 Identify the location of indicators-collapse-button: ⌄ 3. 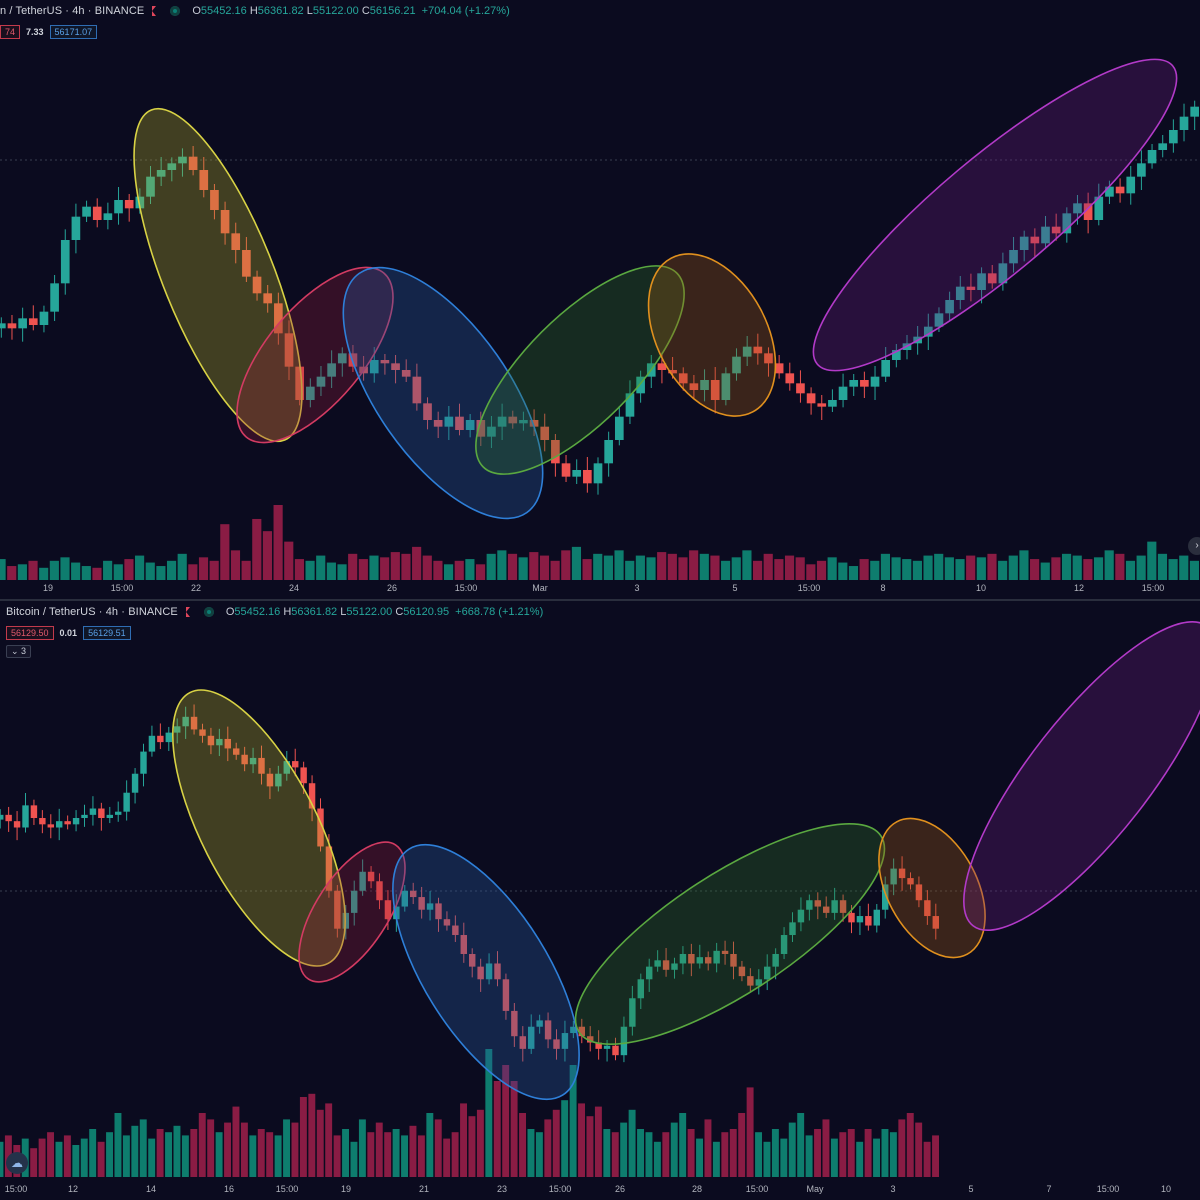
(19, 651).